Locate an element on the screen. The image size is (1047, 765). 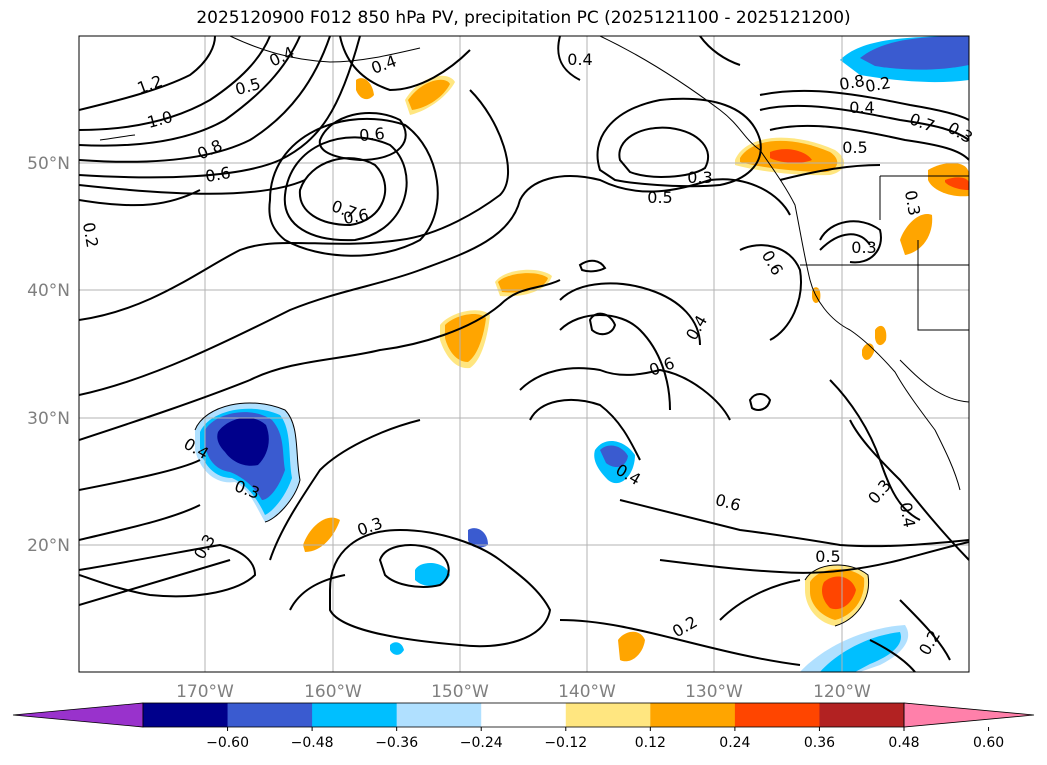
lon-label-160w: 160°W is located at coordinates (333, 692).